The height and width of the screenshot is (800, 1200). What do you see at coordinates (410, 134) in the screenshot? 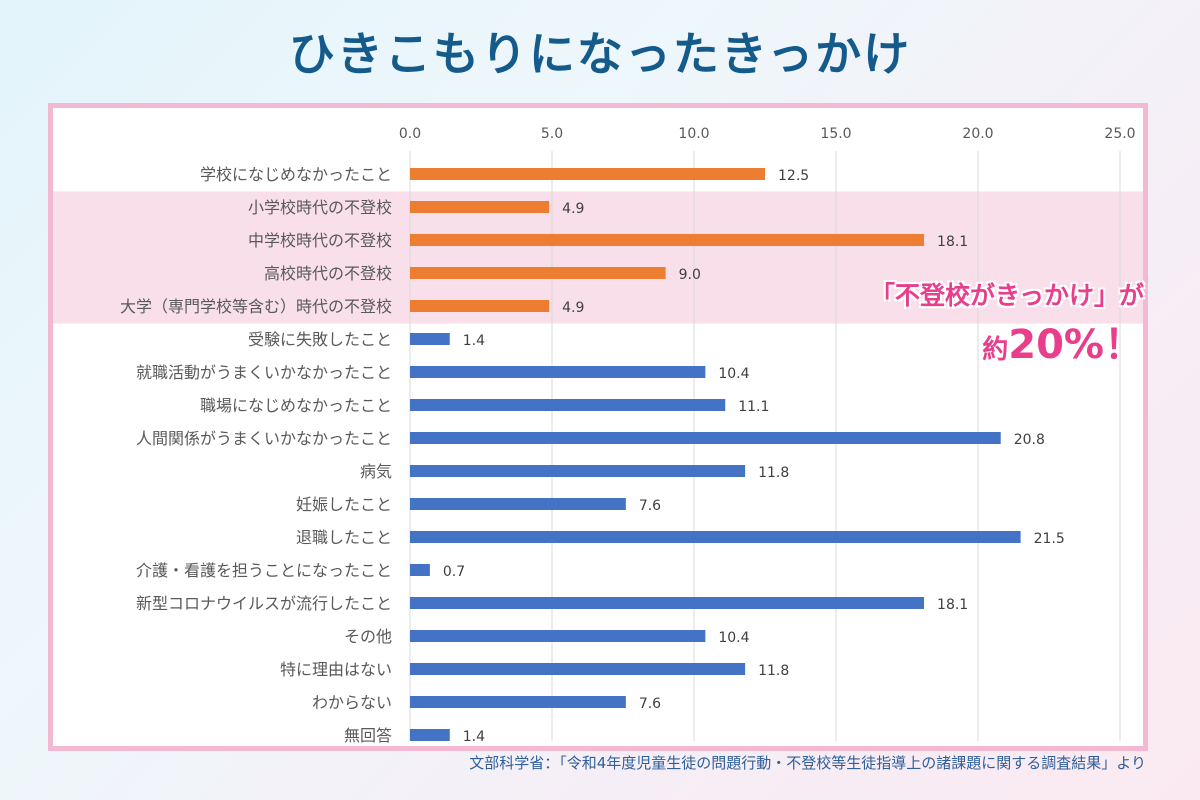
I see `x-tick-label: 0.0` at bounding box center [410, 134].